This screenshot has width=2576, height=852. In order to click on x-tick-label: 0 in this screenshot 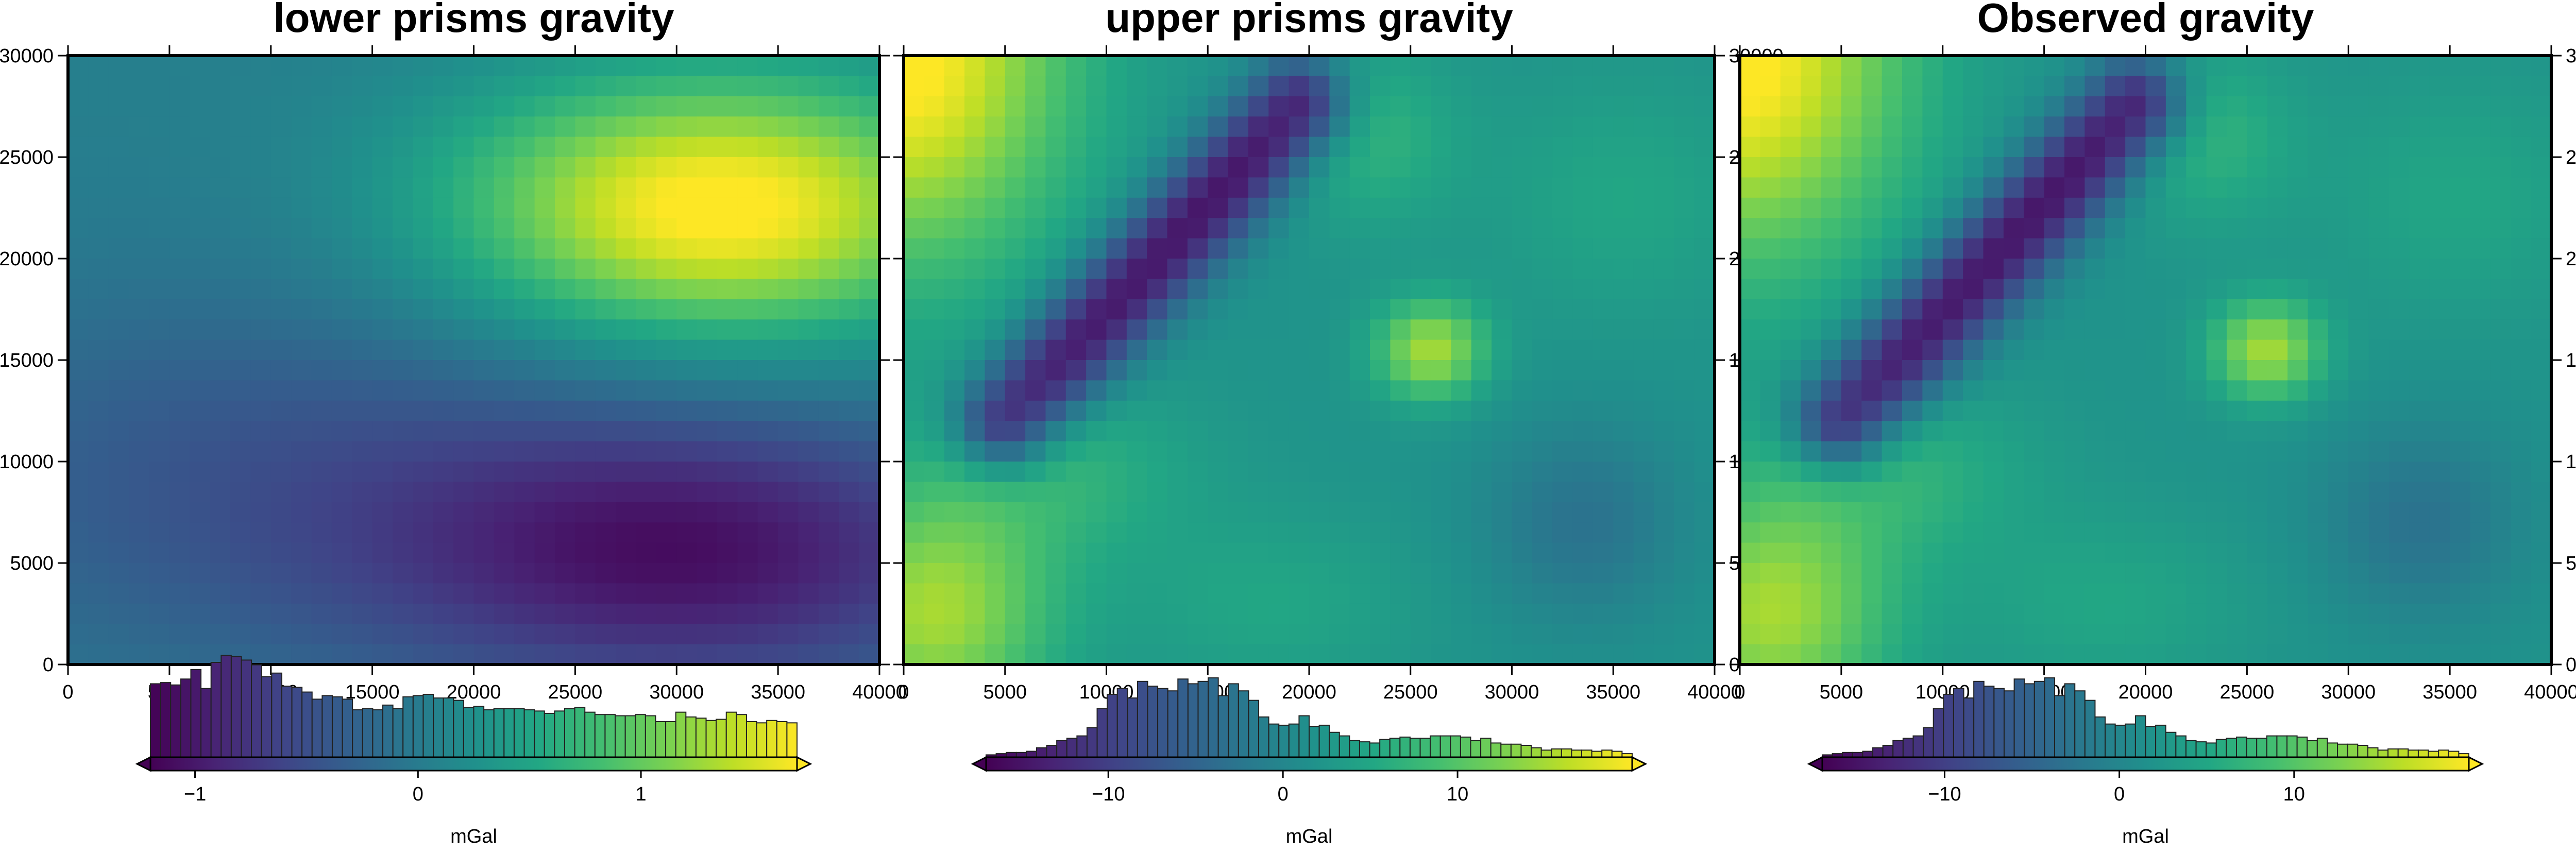, I will do `click(1739, 692)`.